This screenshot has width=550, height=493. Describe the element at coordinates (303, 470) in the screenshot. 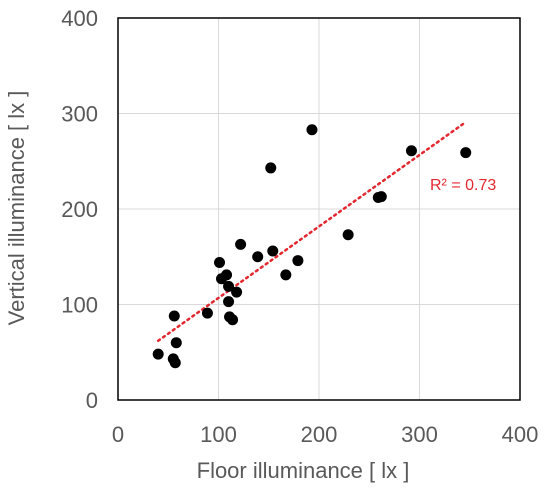

I see `x-axis-title: Floor illuminance [ lx ]` at that location.